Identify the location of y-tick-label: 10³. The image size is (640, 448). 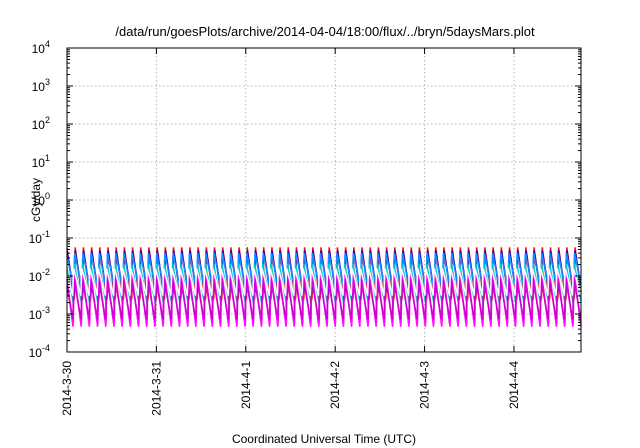
(41, 85).